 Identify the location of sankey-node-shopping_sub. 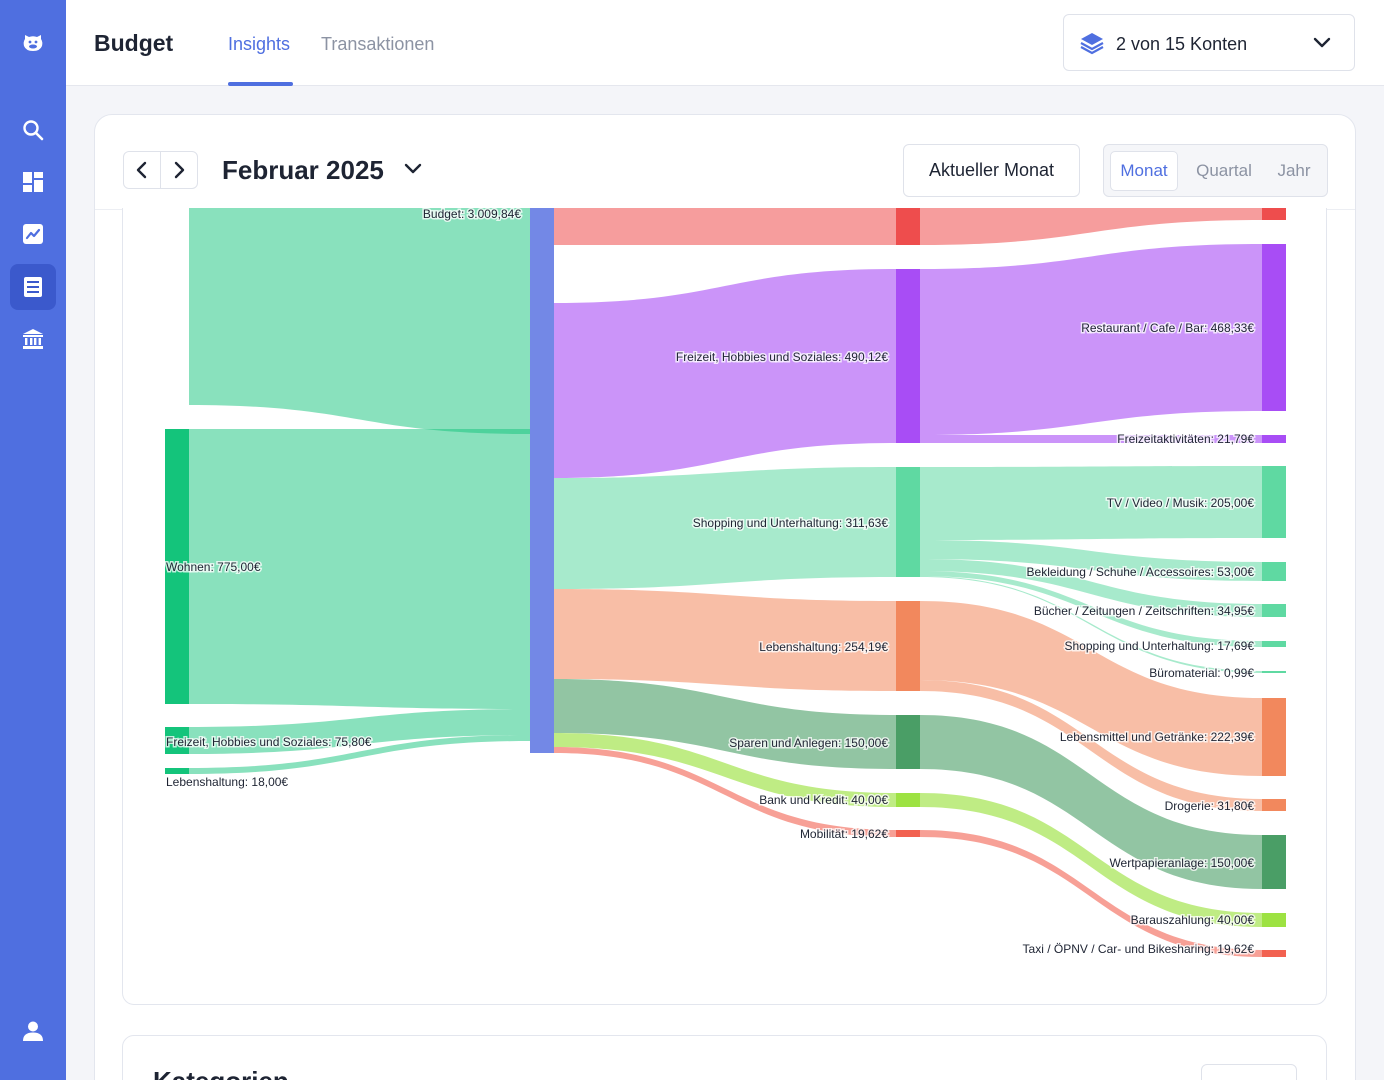
(1274, 644).